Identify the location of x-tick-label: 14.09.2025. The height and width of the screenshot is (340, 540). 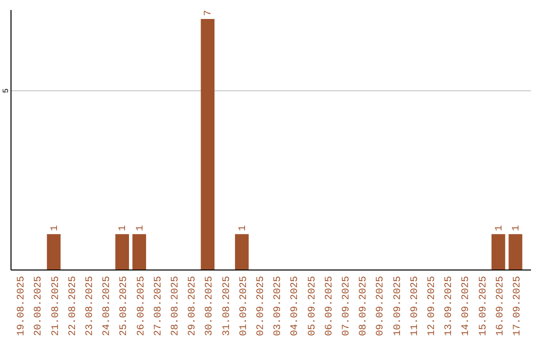
(466, 306).